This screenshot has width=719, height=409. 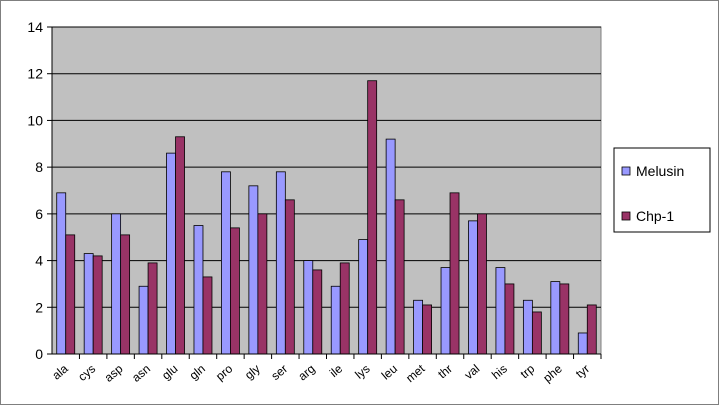 What do you see at coordinates (306, 373) in the screenshot?
I see `x-tick-label: arg` at bounding box center [306, 373].